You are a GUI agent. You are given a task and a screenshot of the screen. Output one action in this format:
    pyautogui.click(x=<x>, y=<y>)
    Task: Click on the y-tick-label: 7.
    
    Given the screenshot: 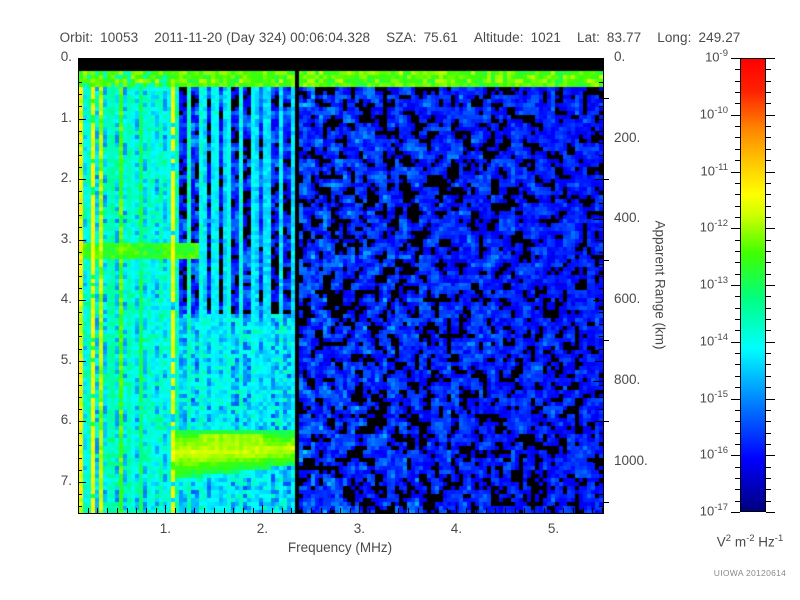 What is the action you would take?
    pyautogui.click(x=66, y=480)
    